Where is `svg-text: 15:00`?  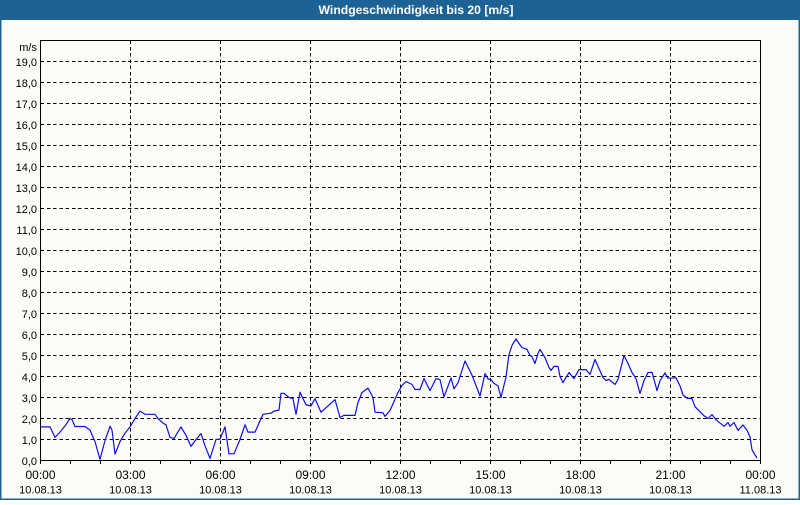
svg-text: 15:00 is located at coordinates (490, 475).